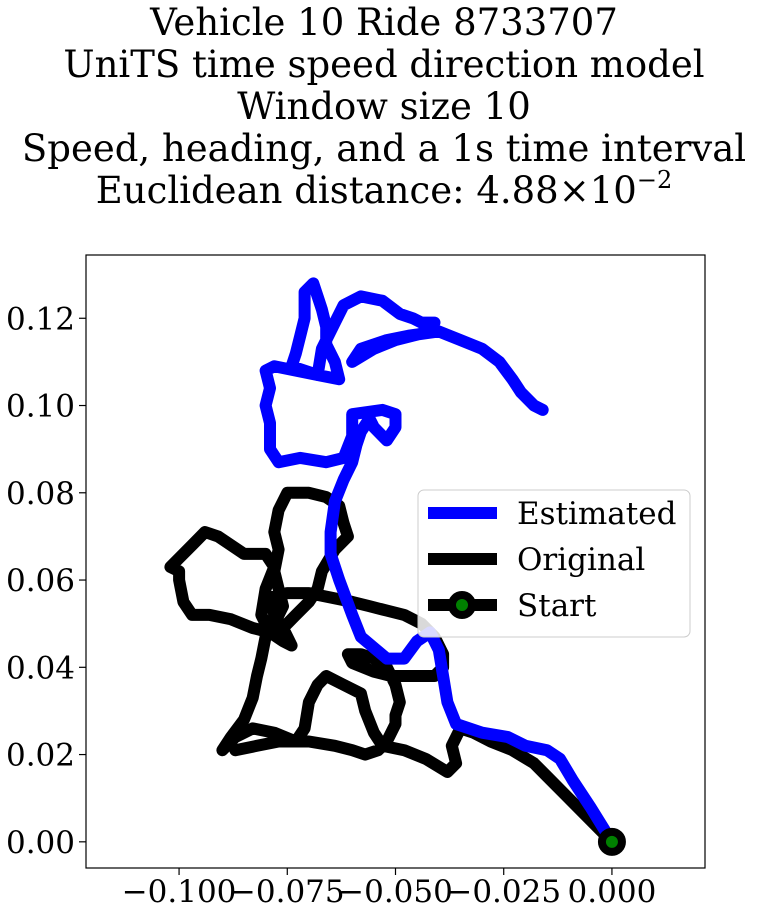 The image size is (768, 916). Describe the element at coordinates (557, 606) in the screenshot. I see `legend-label-start: Start` at that location.